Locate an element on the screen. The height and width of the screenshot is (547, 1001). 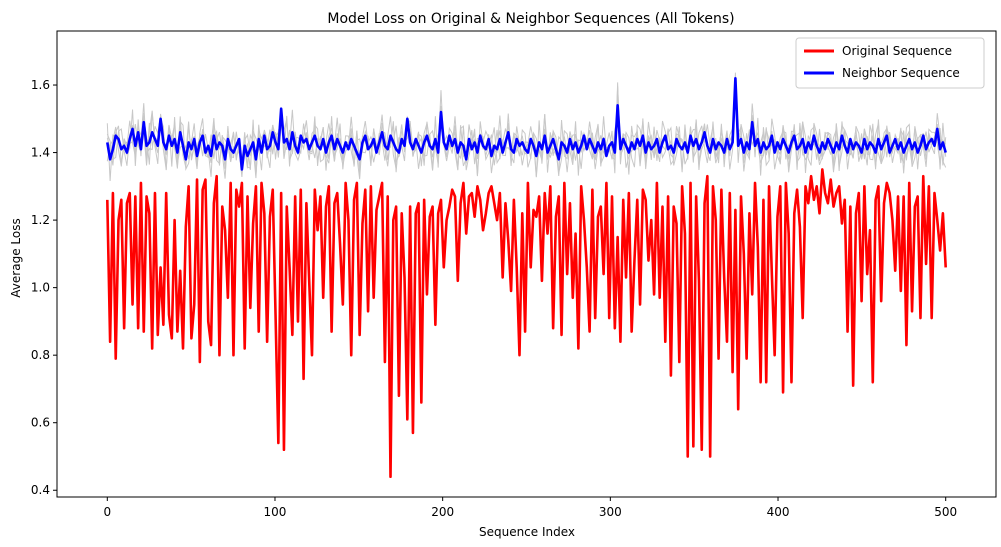
y-axis-label: Average Loss is located at coordinates (16, 257).